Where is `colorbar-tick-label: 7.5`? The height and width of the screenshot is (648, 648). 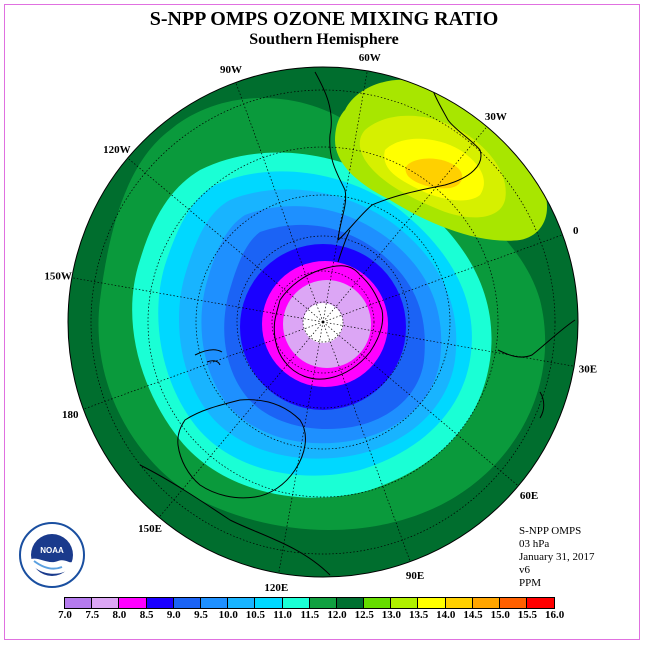
colorbar-tick-label: 7.5 is located at coordinates (92, 615).